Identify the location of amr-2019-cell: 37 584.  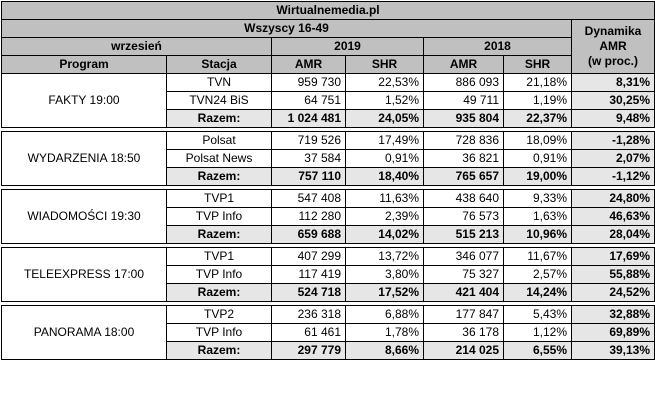
(308, 158).